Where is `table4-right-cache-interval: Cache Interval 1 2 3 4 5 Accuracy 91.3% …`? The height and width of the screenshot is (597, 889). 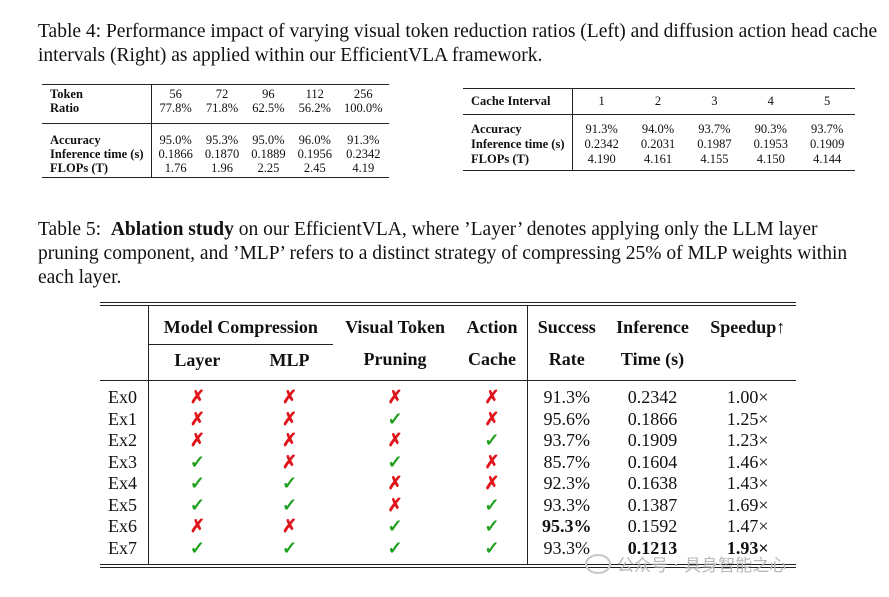
table4-right-cache-interval: Cache Interval 1 2 3 4 5 Accuracy 91.3% … is located at coordinates (659, 129).